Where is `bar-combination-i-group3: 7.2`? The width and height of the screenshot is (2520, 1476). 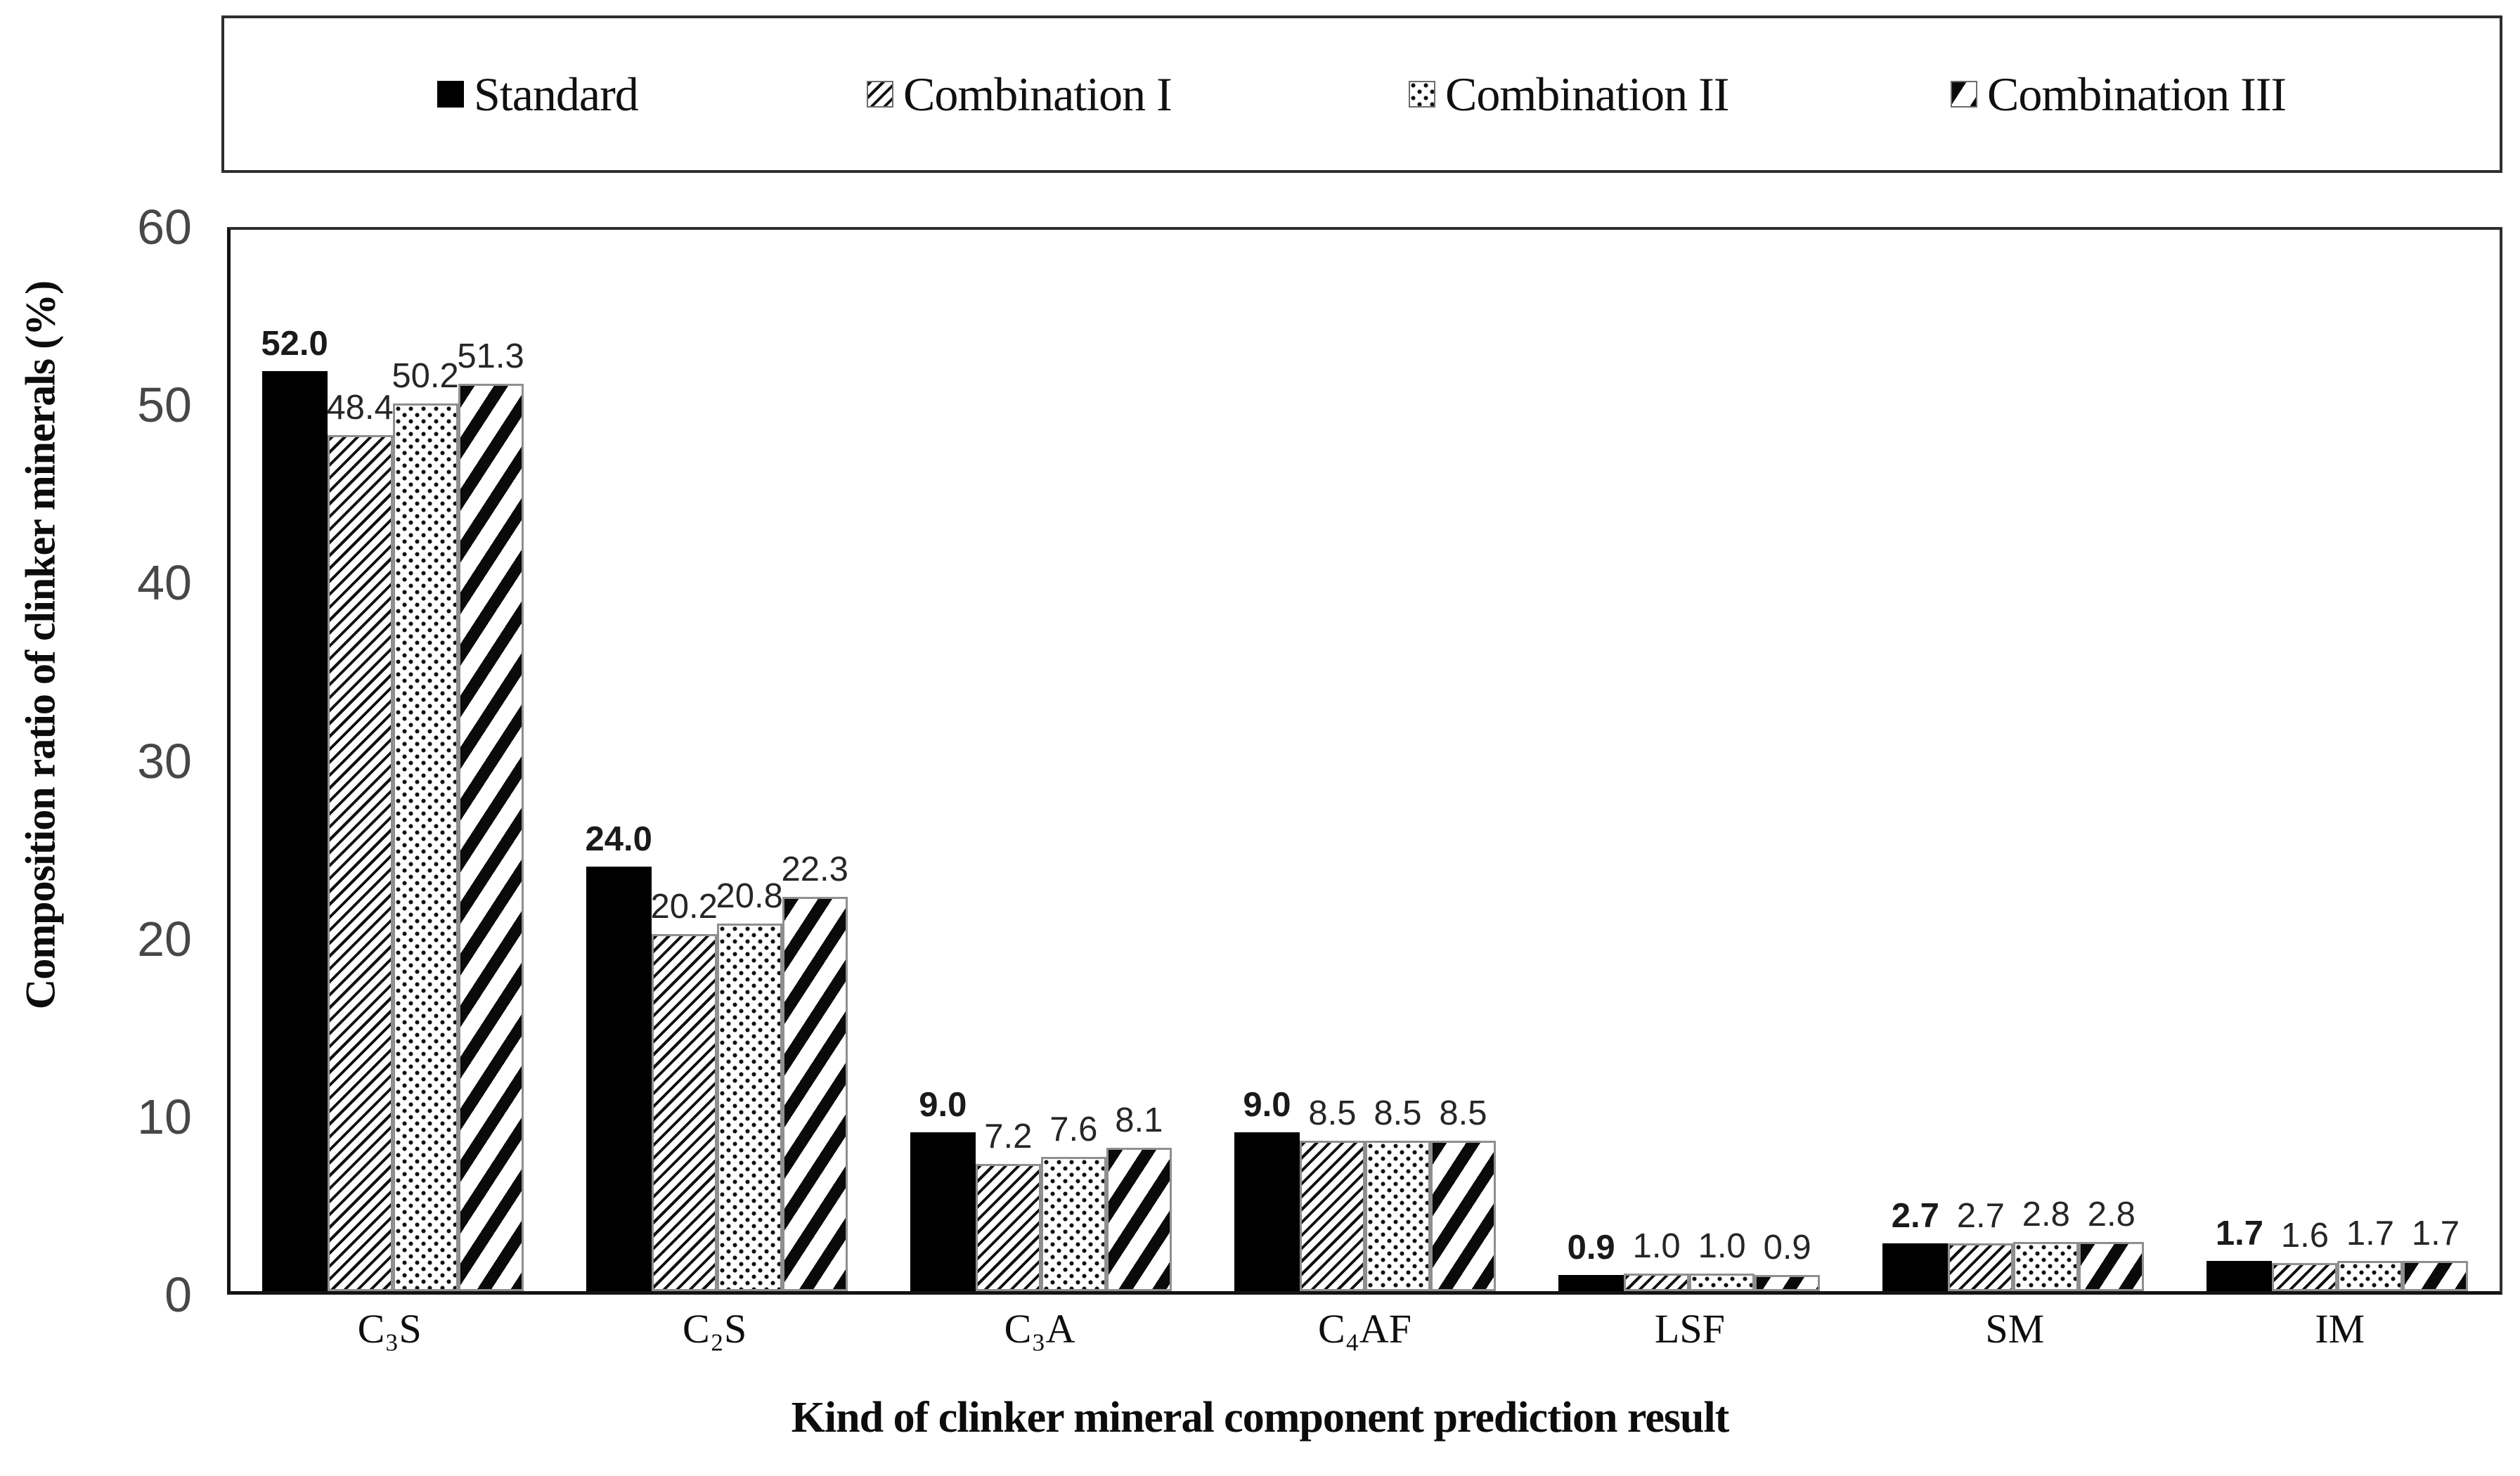
bar-combination-i-group3: 7.2 is located at coordinates (1008, 1205).